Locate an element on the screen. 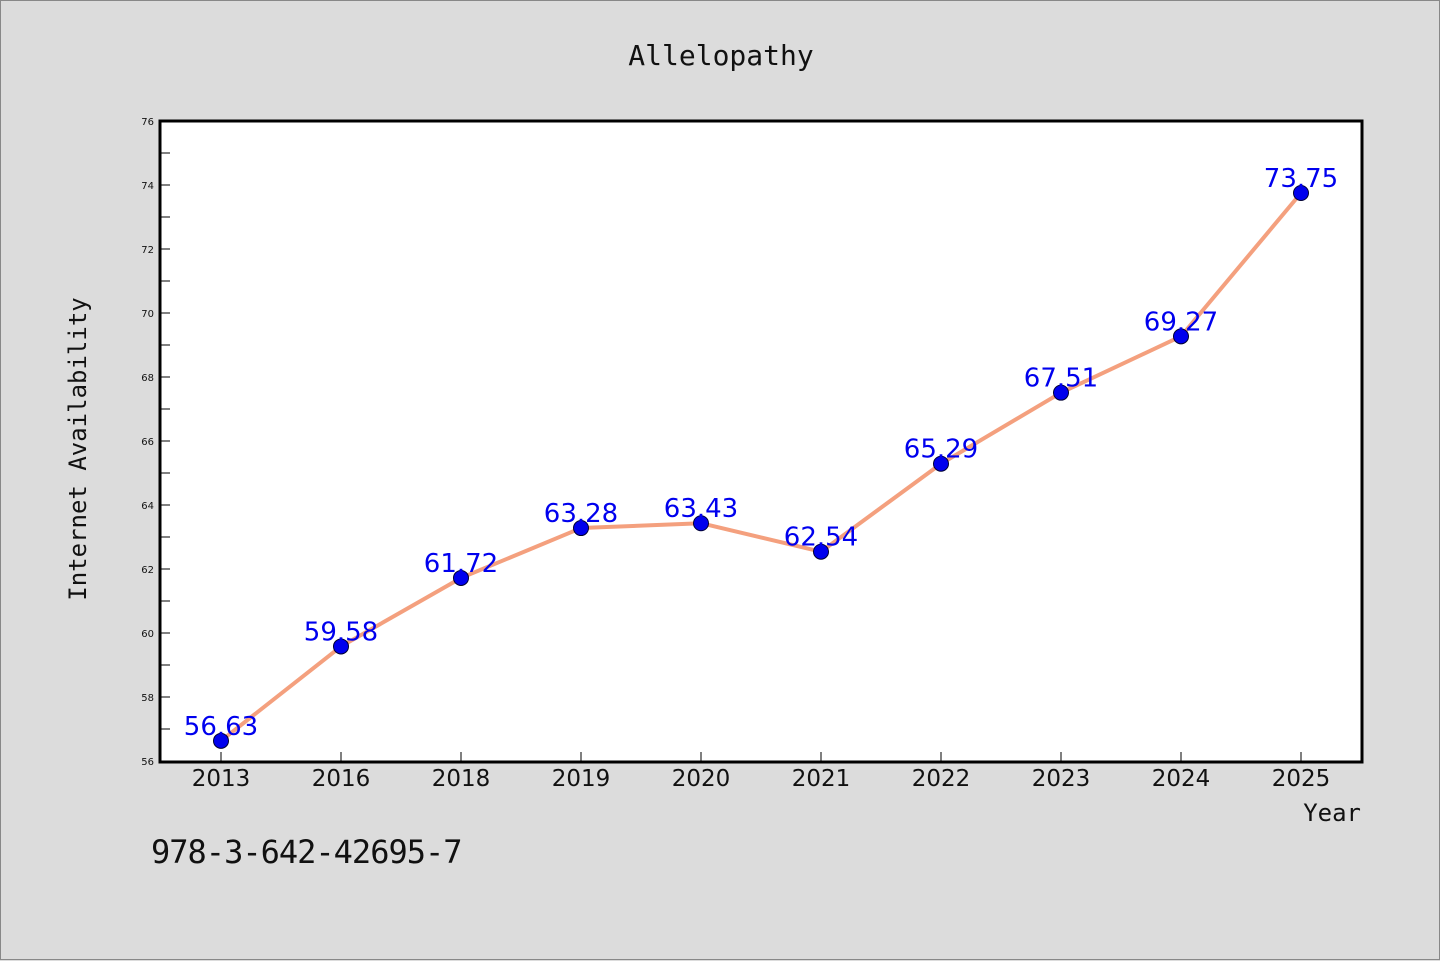 Image resolution: width=1440 pixels, height=961 pixels. y-axis-label: Internet Availability is located at coordinates (78, 448).